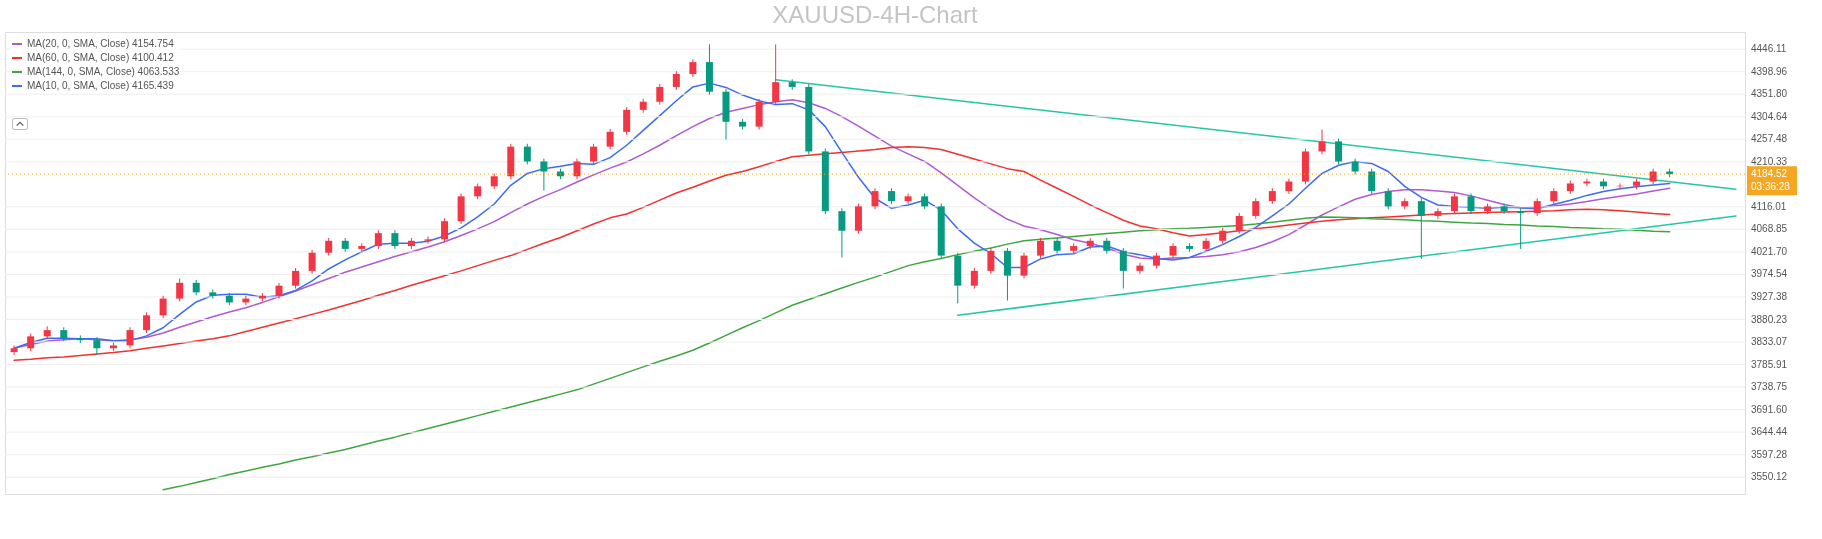  I want to click on y-tick-label: 3785.91, so click(1769, 364).